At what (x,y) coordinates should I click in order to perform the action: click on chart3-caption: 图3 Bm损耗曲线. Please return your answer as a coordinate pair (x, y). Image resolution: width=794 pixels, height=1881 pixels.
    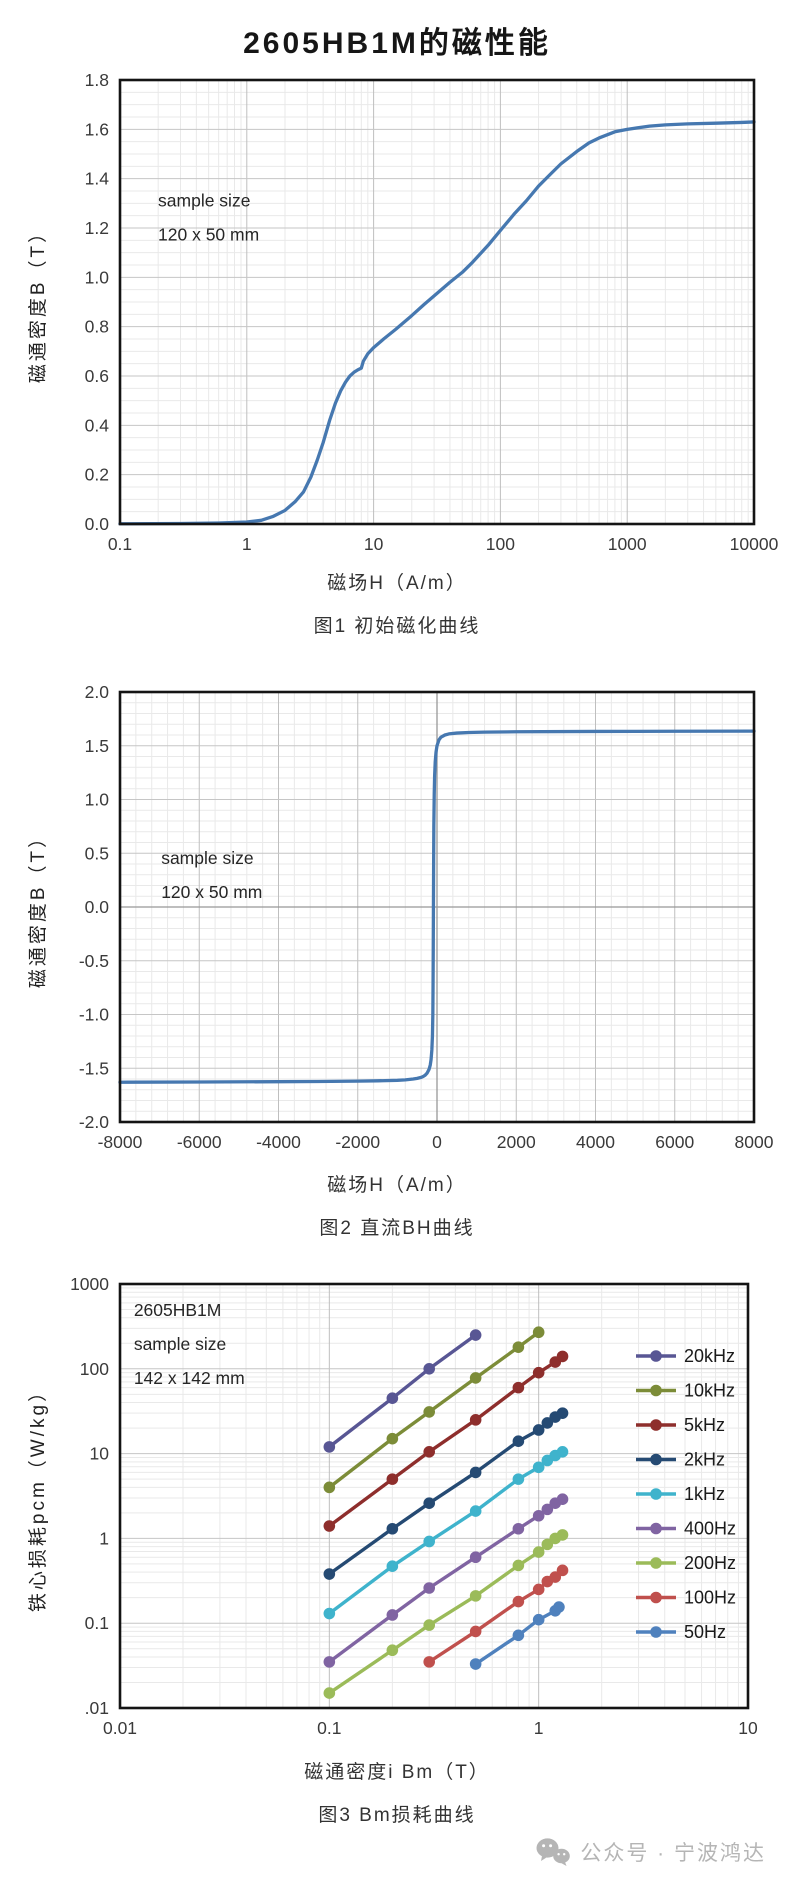
    Looking at the image, I should click on (397, 1815).